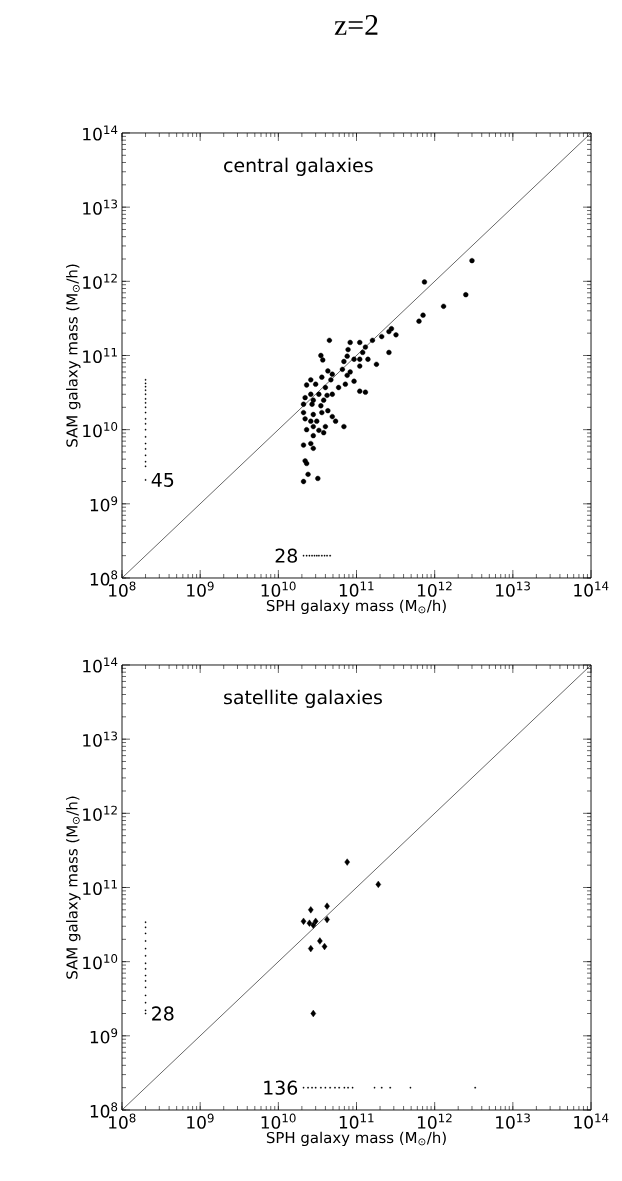 Image resolution: width=622 pixels, height=1181 pixels. I want to click on annotation: satellite galaxies, so click(303, 698).